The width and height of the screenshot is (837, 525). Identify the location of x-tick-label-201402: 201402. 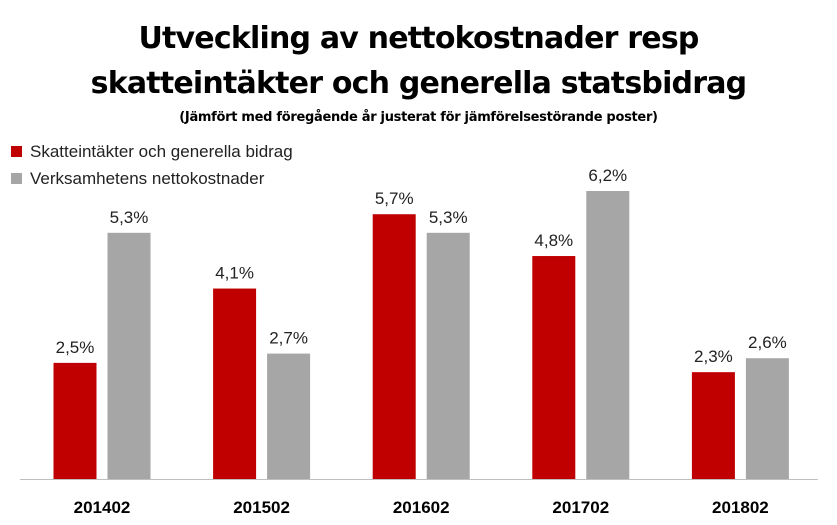
(102, 507).